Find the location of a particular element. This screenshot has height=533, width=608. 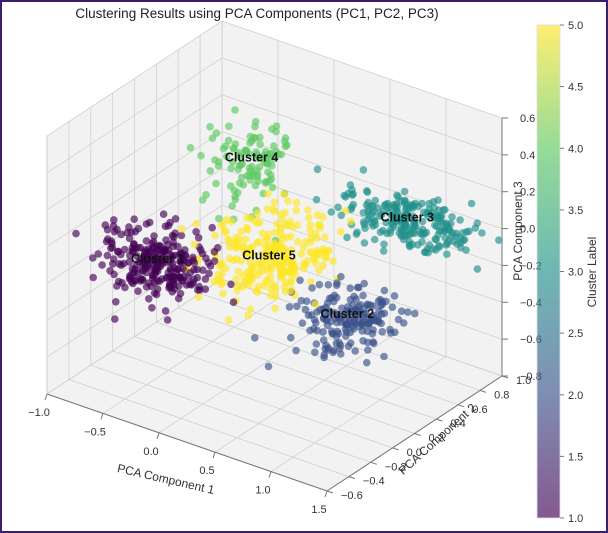

x-axis-line is located at coordinates (187, 442).